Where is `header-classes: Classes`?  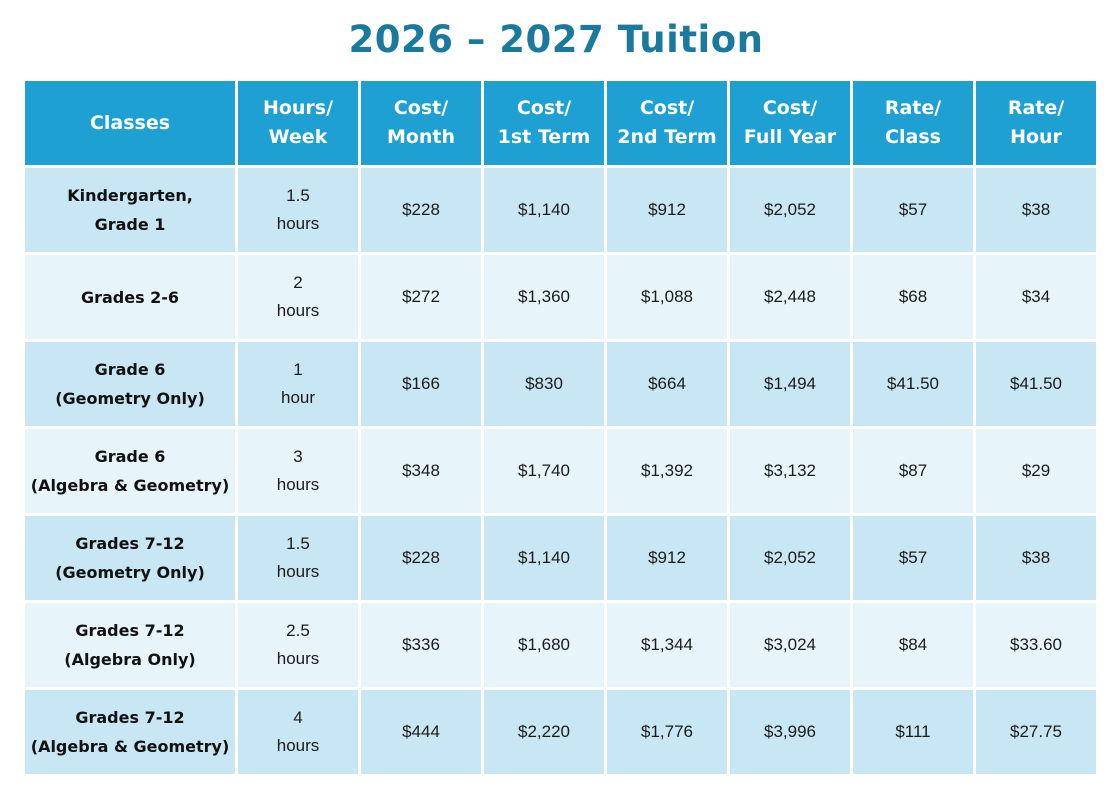
header-classes: Classes is located at coordinates (130, 123).